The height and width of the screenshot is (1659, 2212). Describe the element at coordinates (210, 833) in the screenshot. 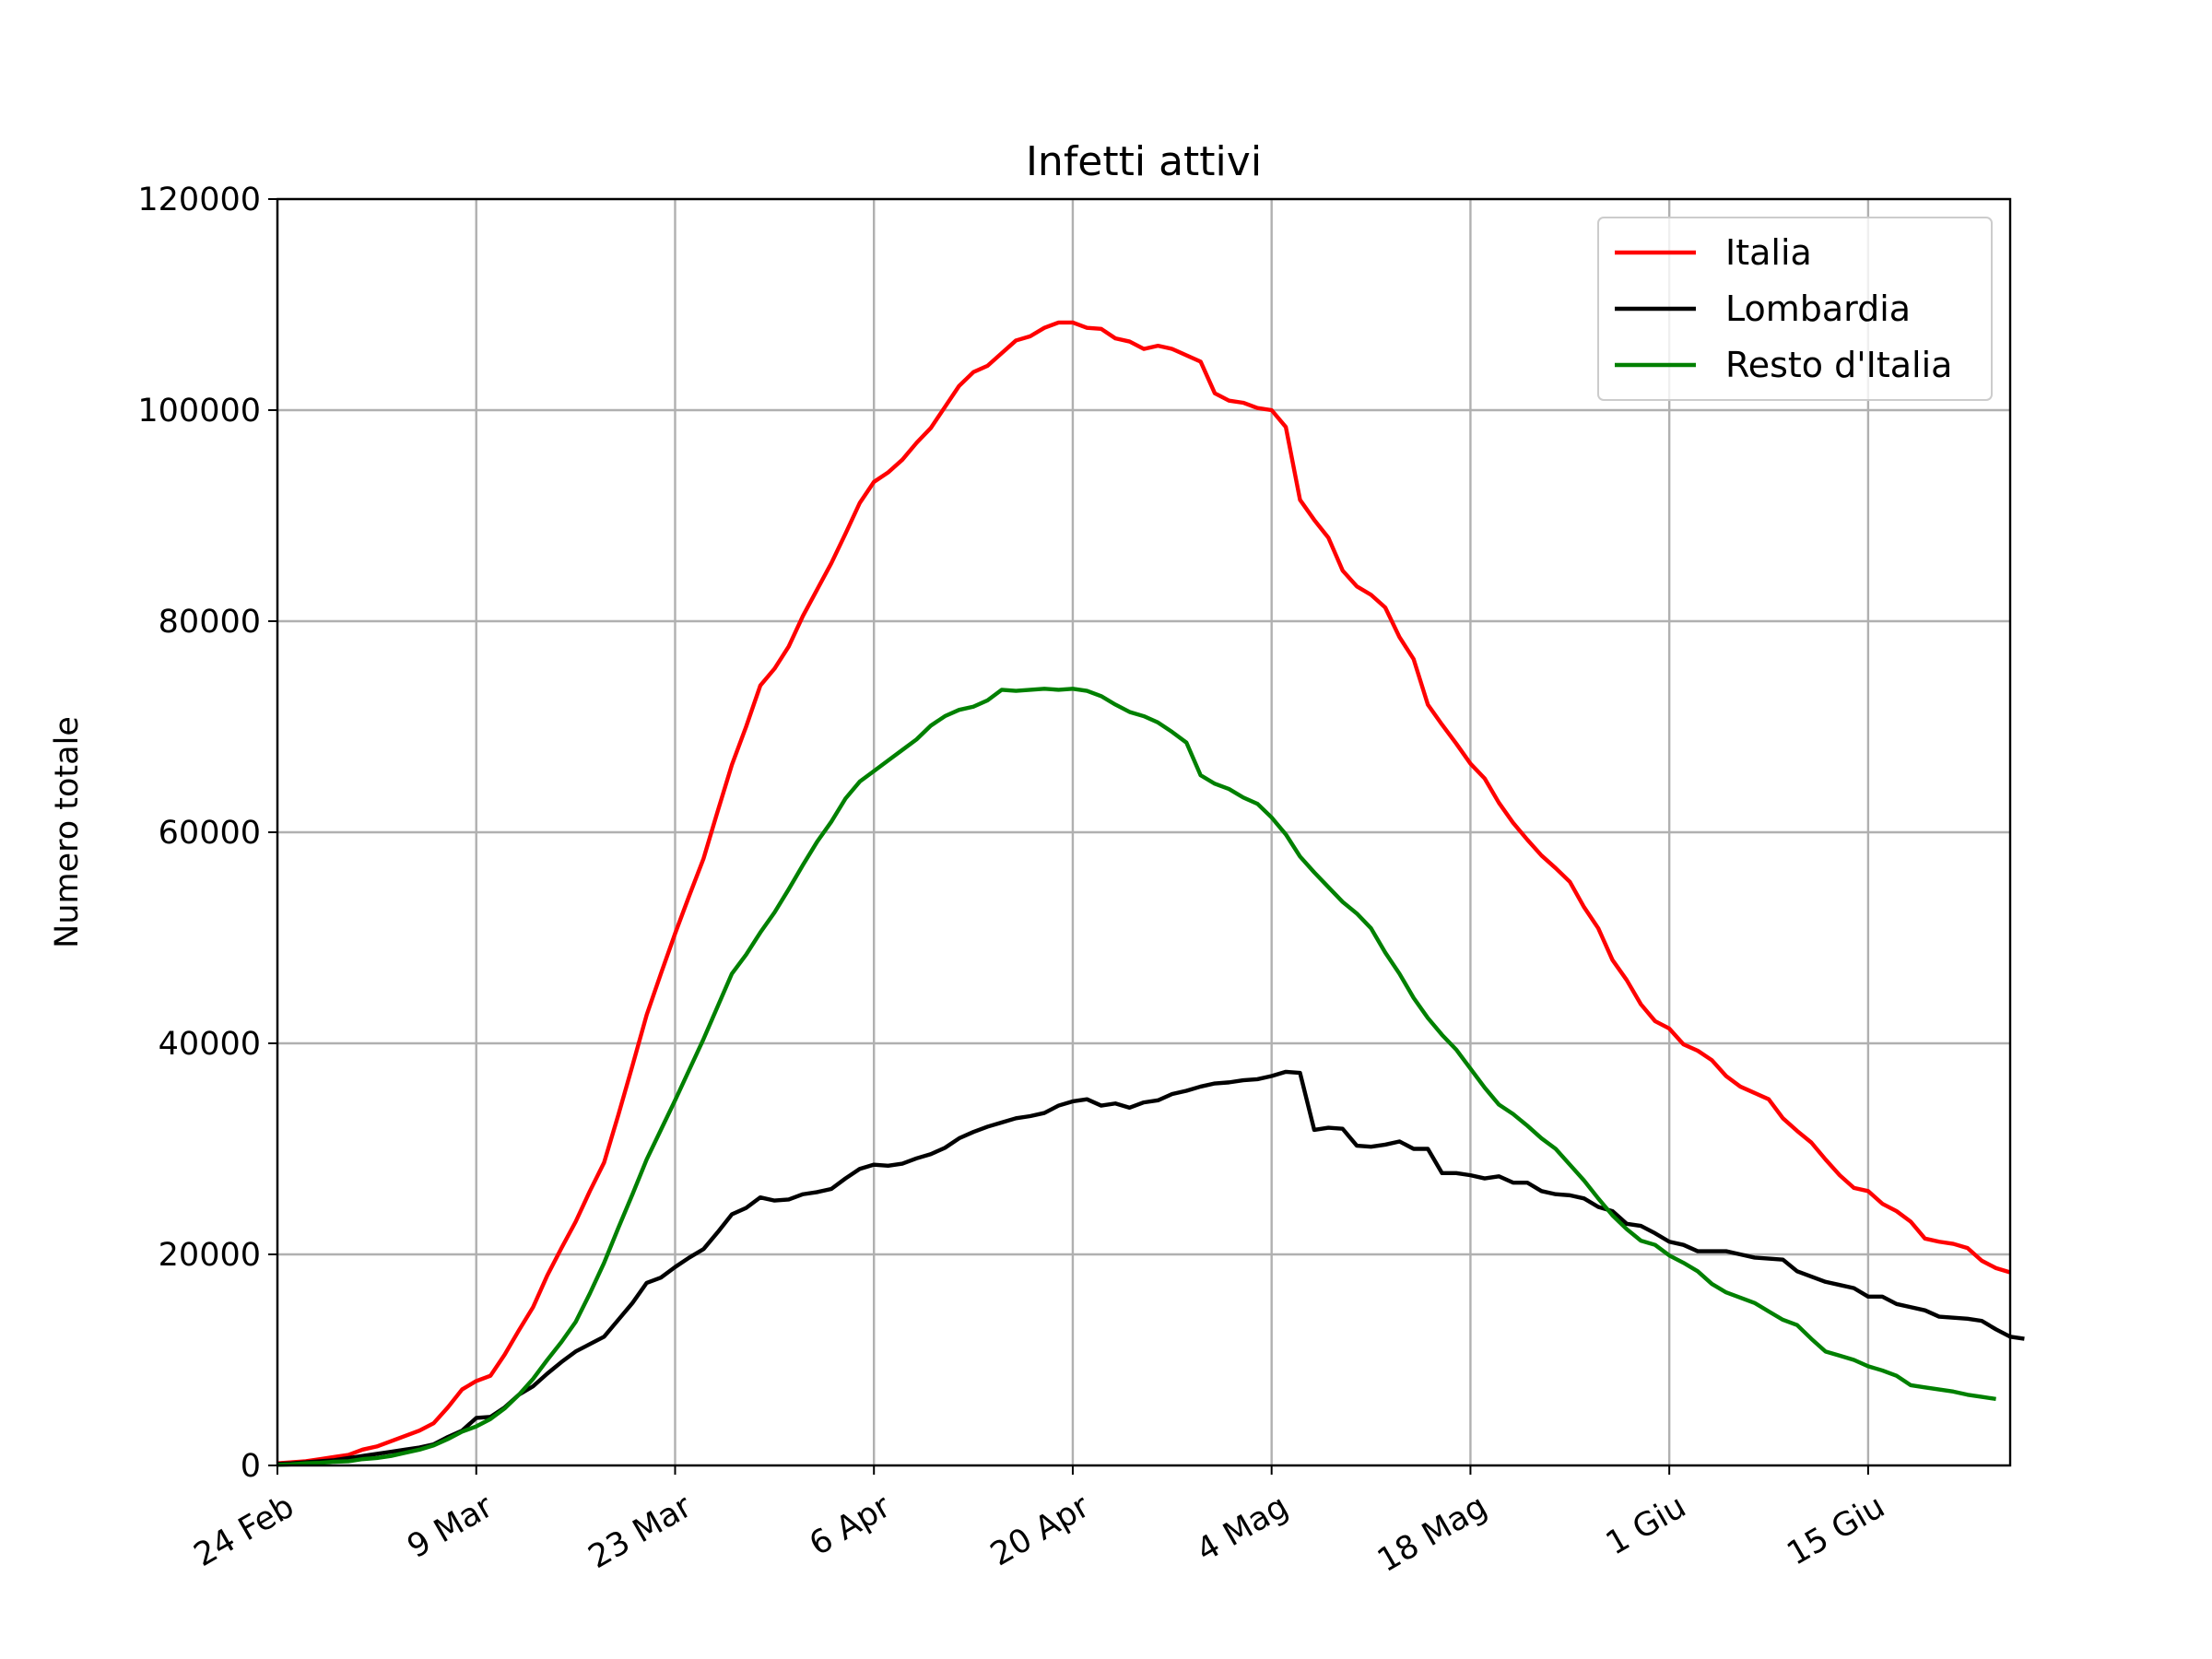

I see `y-tick-label: 60000` at that location.